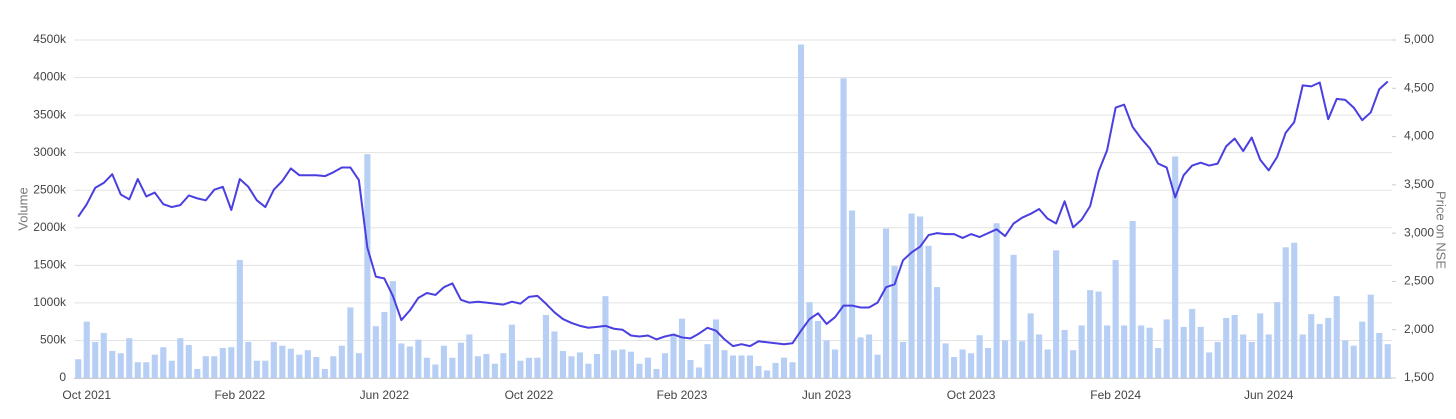  What do you see at coordinates (1419, 87) in the screenshot?
I see `y2-tick-label: 4,500` at bounding box center [1419, 87].